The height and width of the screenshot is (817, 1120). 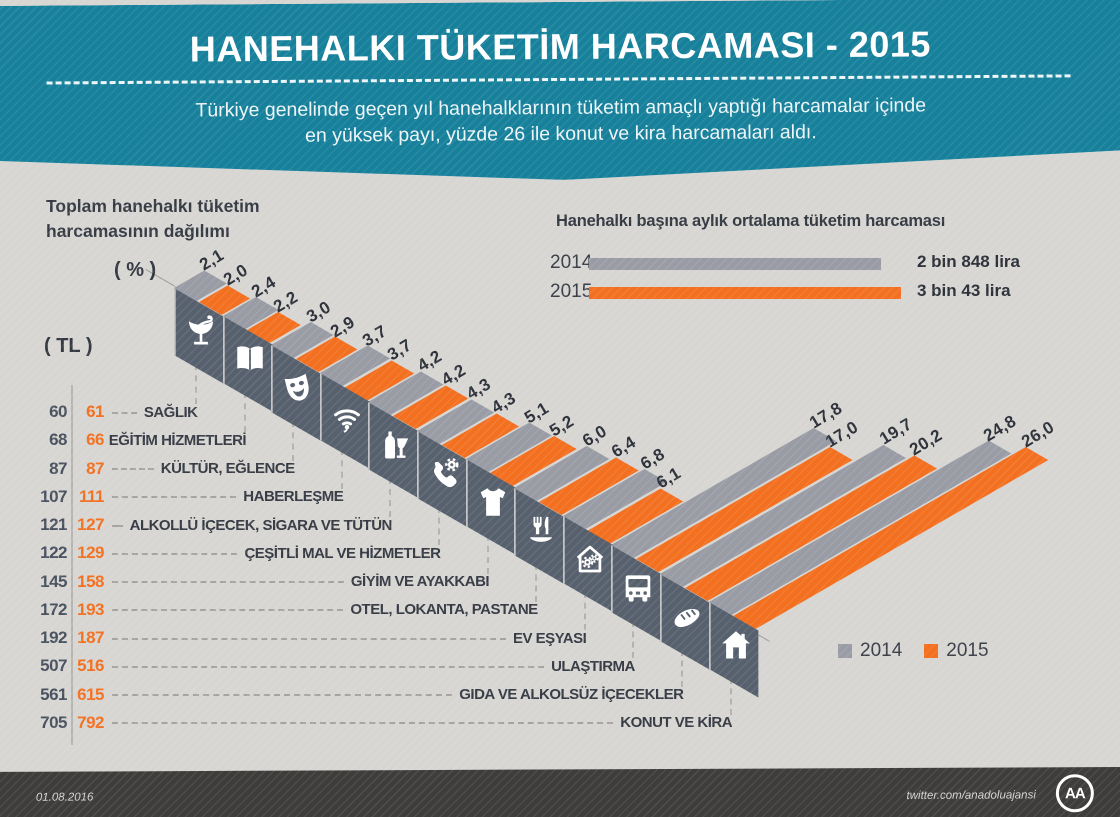 What do you see at coordinates (64, 797) in the screenshot?
I see `footer-date: 01.08.2016` at bounding box center [64, 797].